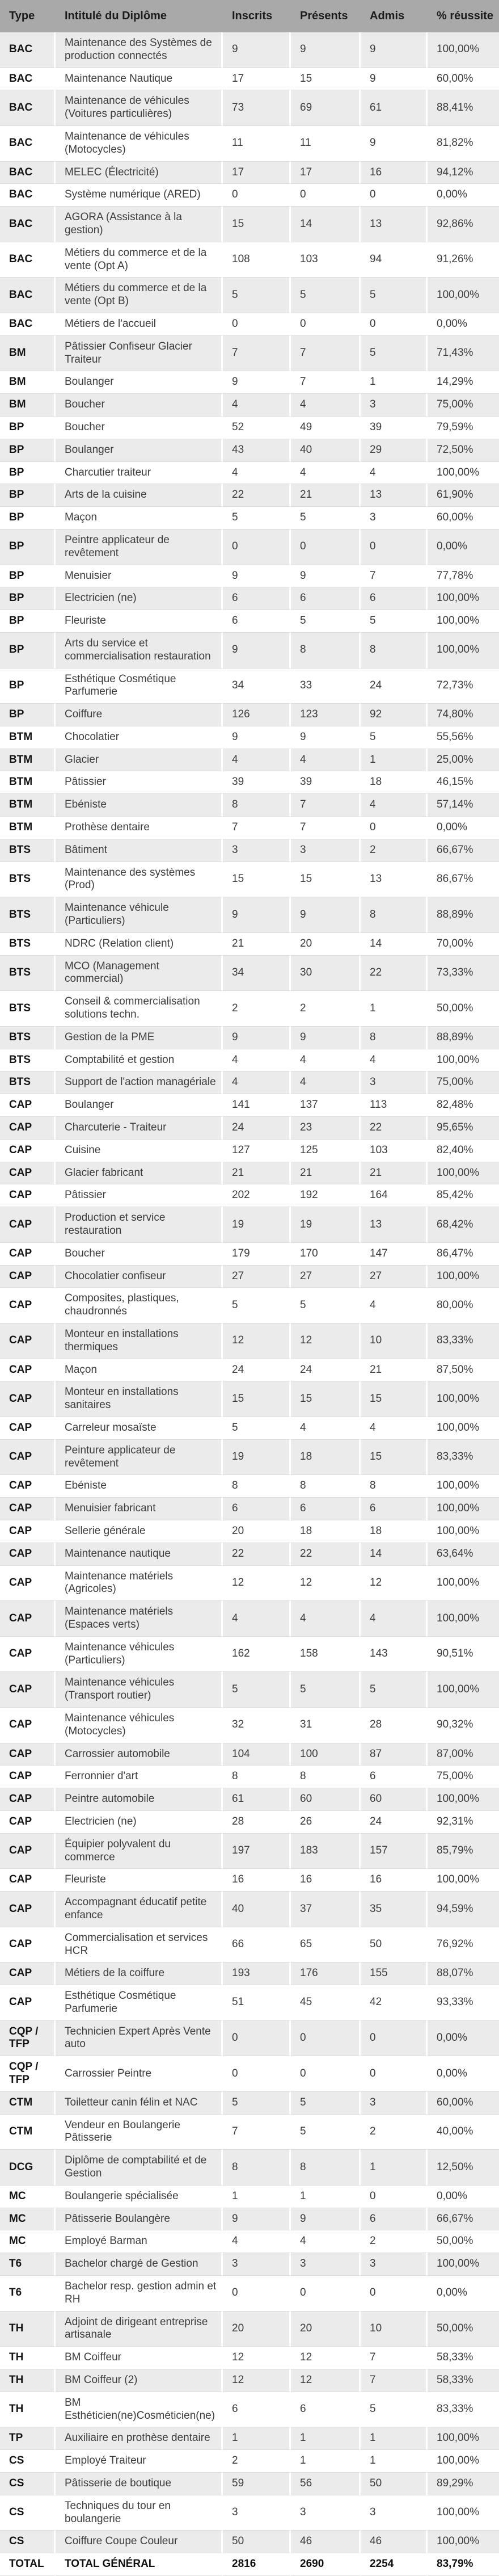  I want to click on cell-name: Charcutier traiteur, so click(139, 473).